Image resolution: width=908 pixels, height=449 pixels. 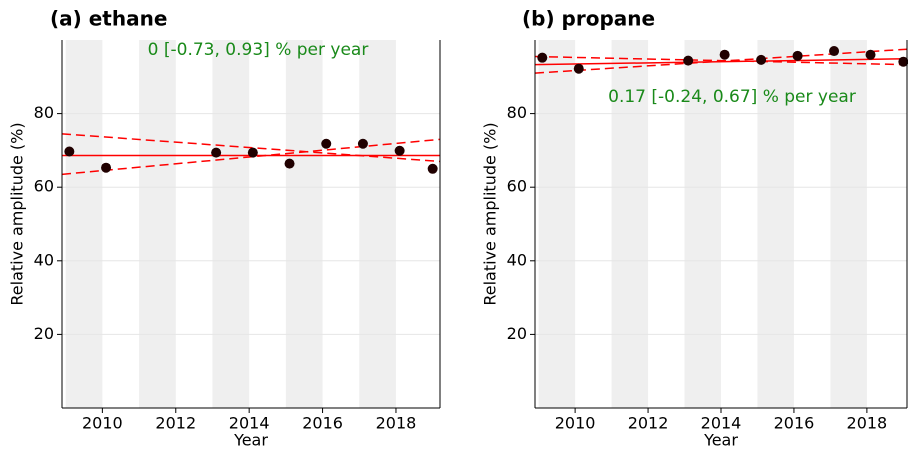 What do you see at coordinates (588, 19) in the screenshot?
I see `chart-title: (b) propane` at bounding box center [588, 19].